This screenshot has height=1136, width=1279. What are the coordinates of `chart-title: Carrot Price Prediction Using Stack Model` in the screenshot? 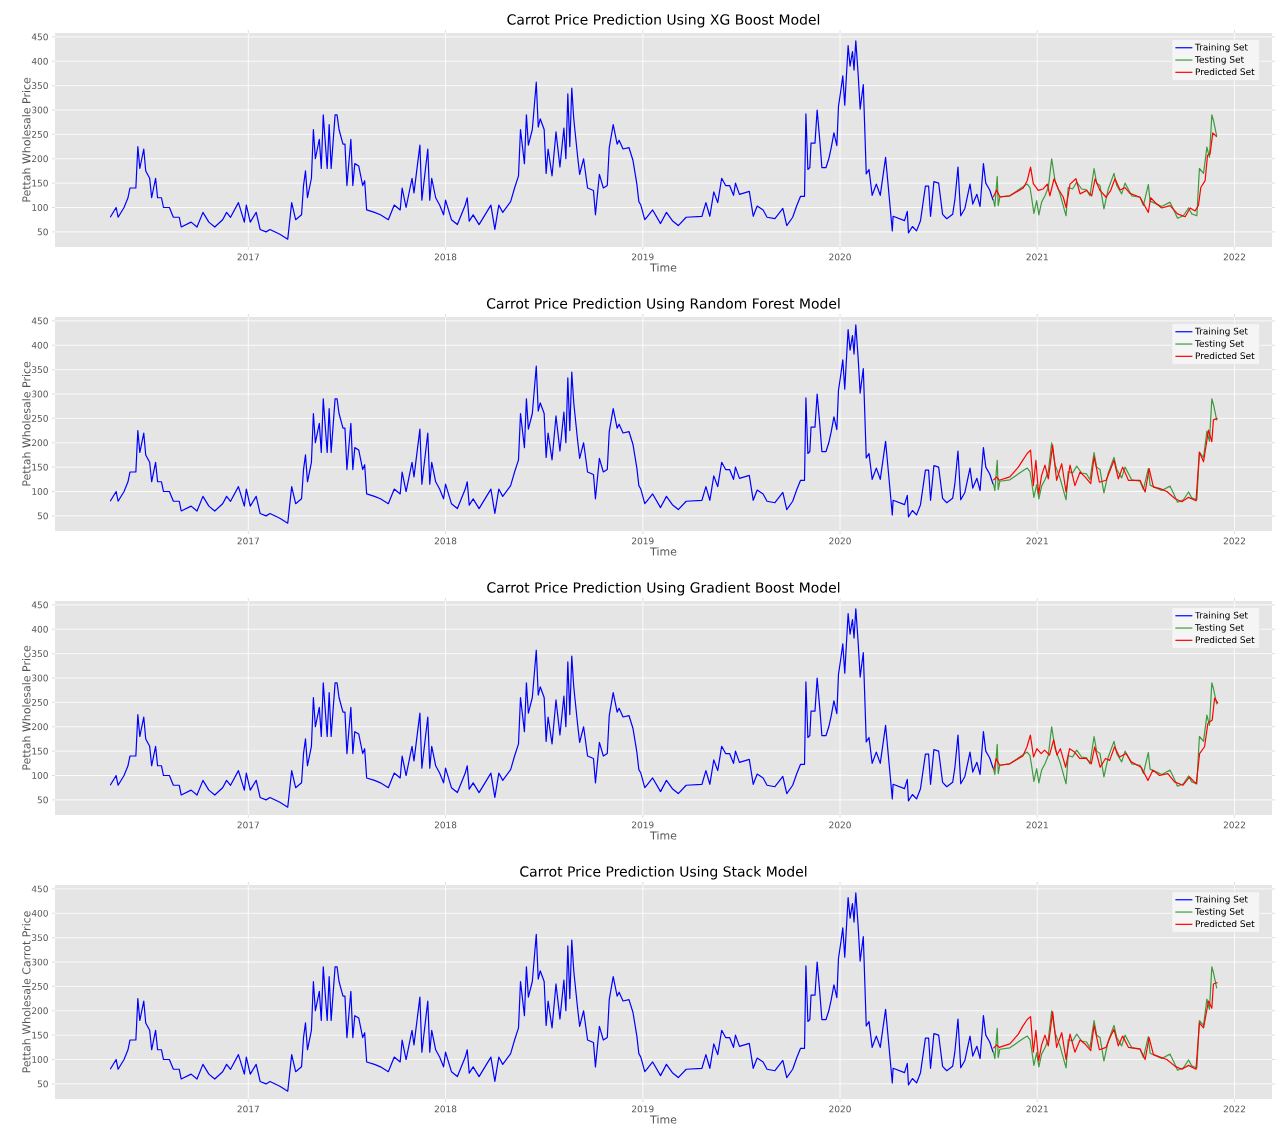 It's located at (663, 873).